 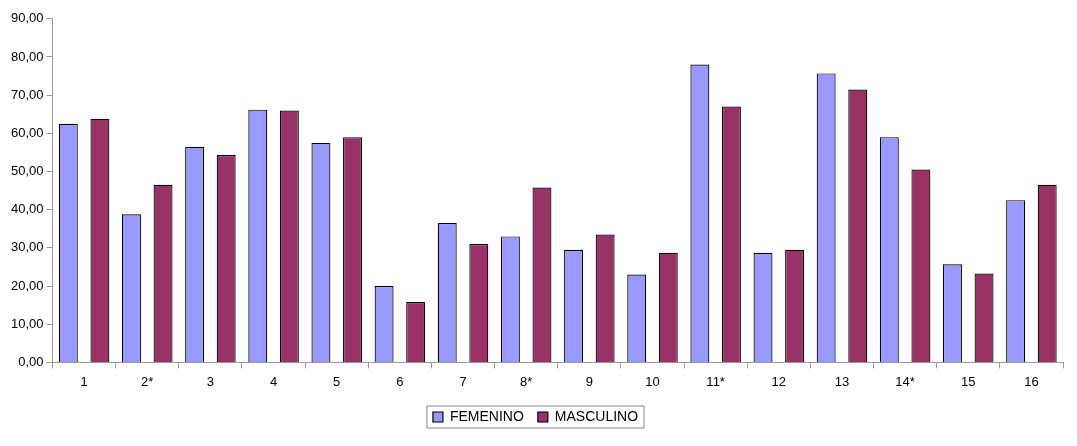 I want to click on x-tick-label: 7, so click(x=463, y=381).